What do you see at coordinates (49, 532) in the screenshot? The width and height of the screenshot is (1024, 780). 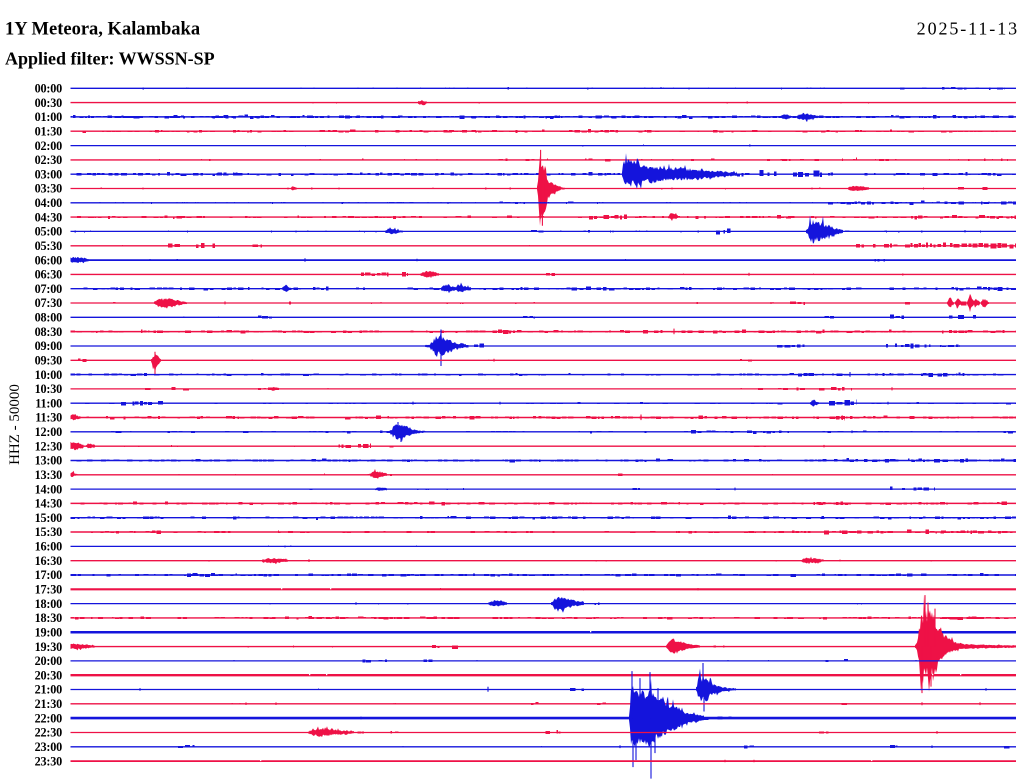 I see `svg-text: 15:30` at bounding box center [49, 532].